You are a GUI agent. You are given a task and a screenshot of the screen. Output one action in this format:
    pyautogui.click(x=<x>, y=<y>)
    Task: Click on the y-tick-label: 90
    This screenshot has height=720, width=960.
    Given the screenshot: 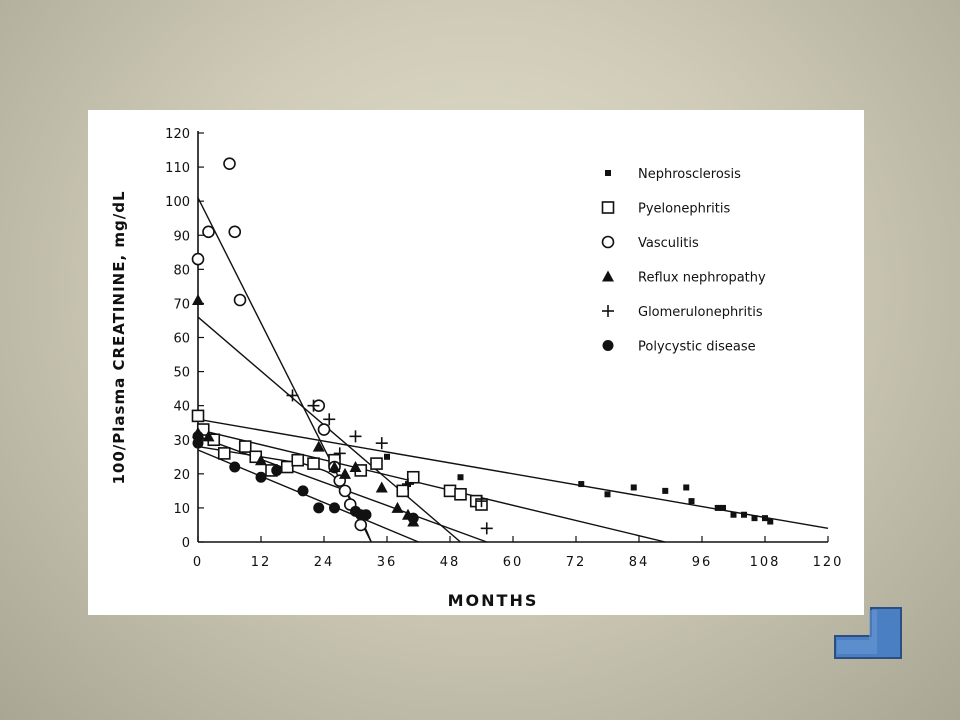 What is the action you would take?
    pyautogui.click(x=181, y=236)
    